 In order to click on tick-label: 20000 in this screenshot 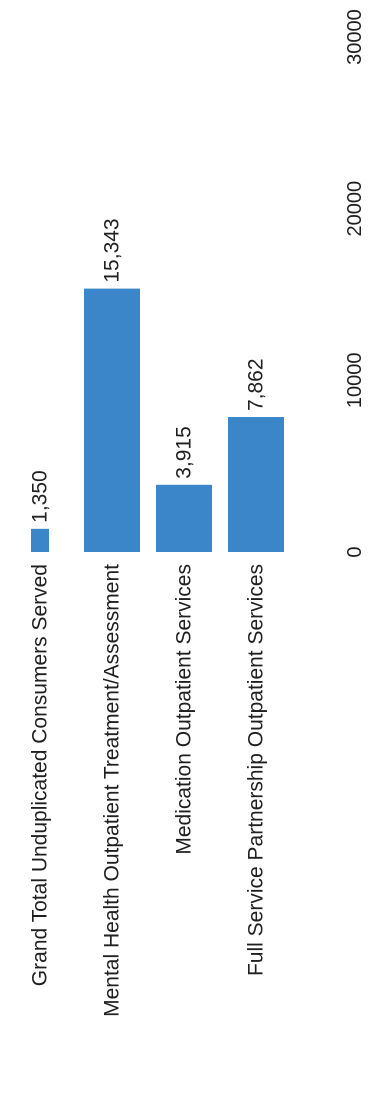, I will do `click(355, 209)`.